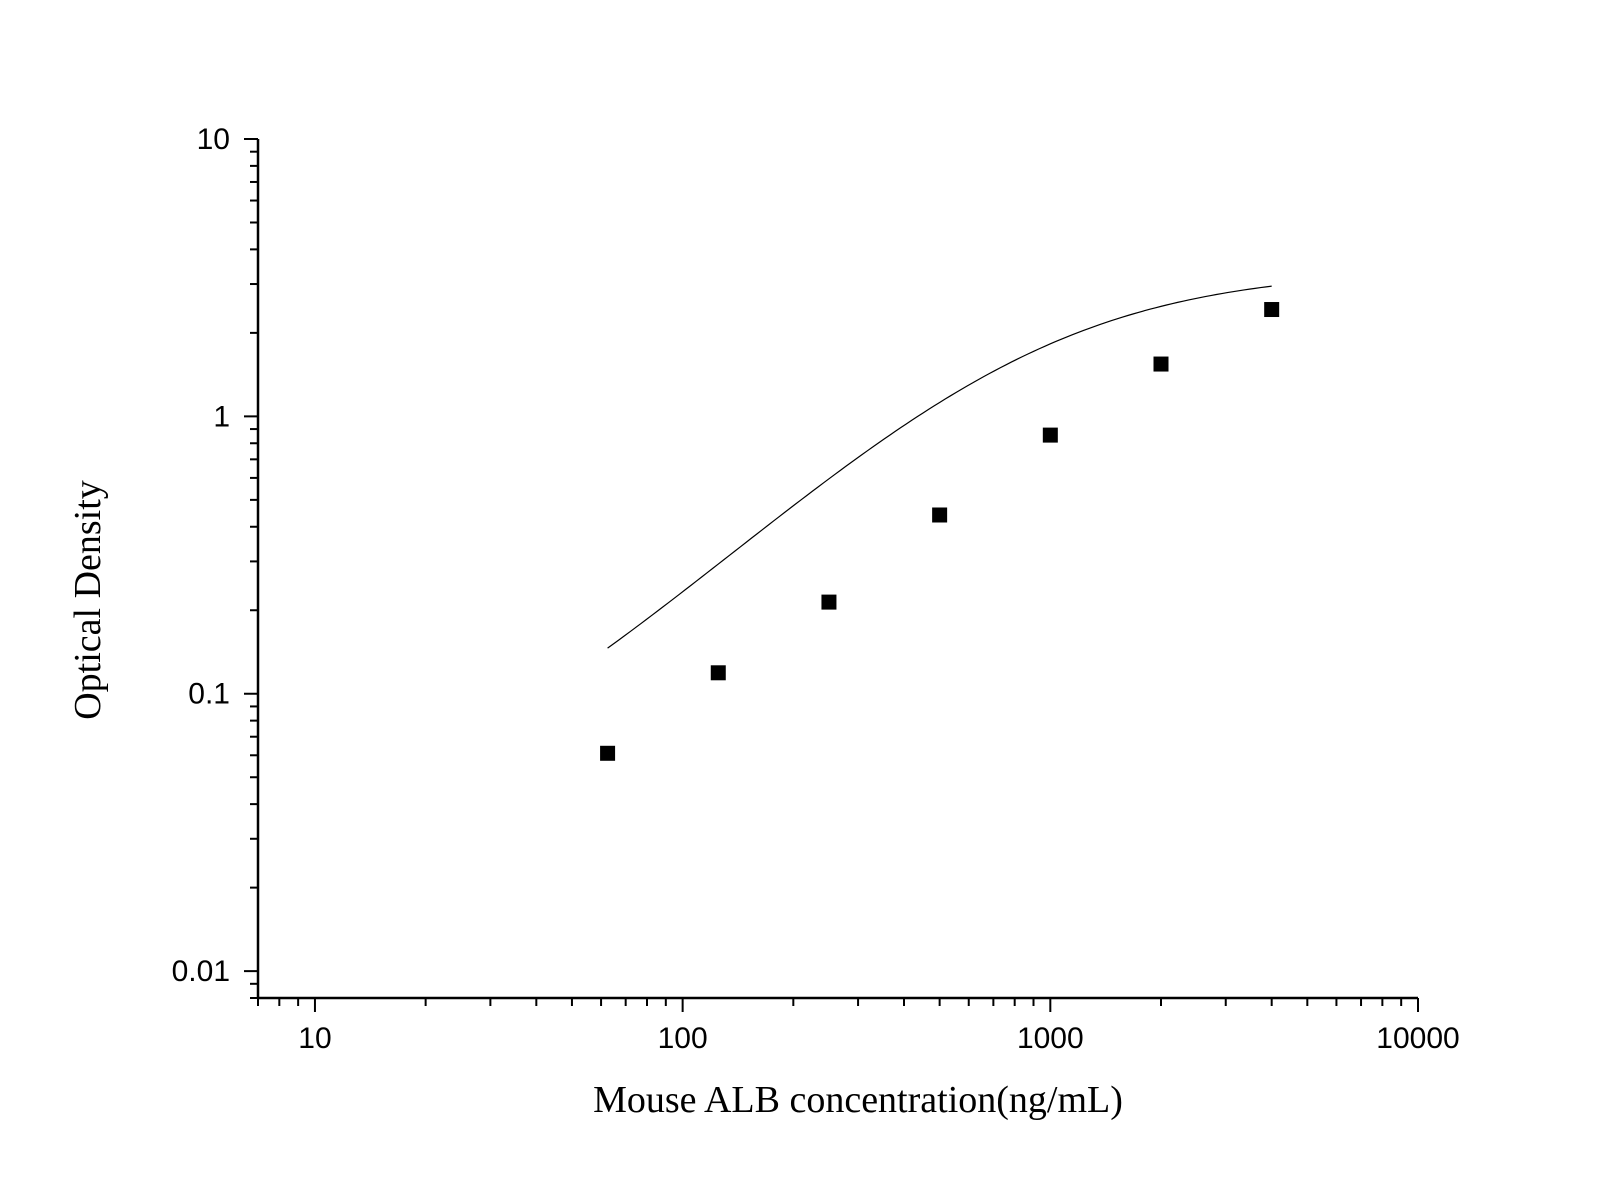 The width and height of the screenshot is (1600, 1189). What do you see at coordinates (209, 694) in the screenshot?
I see `y-tick-label: 0.1` at bounding box center [209, 694].